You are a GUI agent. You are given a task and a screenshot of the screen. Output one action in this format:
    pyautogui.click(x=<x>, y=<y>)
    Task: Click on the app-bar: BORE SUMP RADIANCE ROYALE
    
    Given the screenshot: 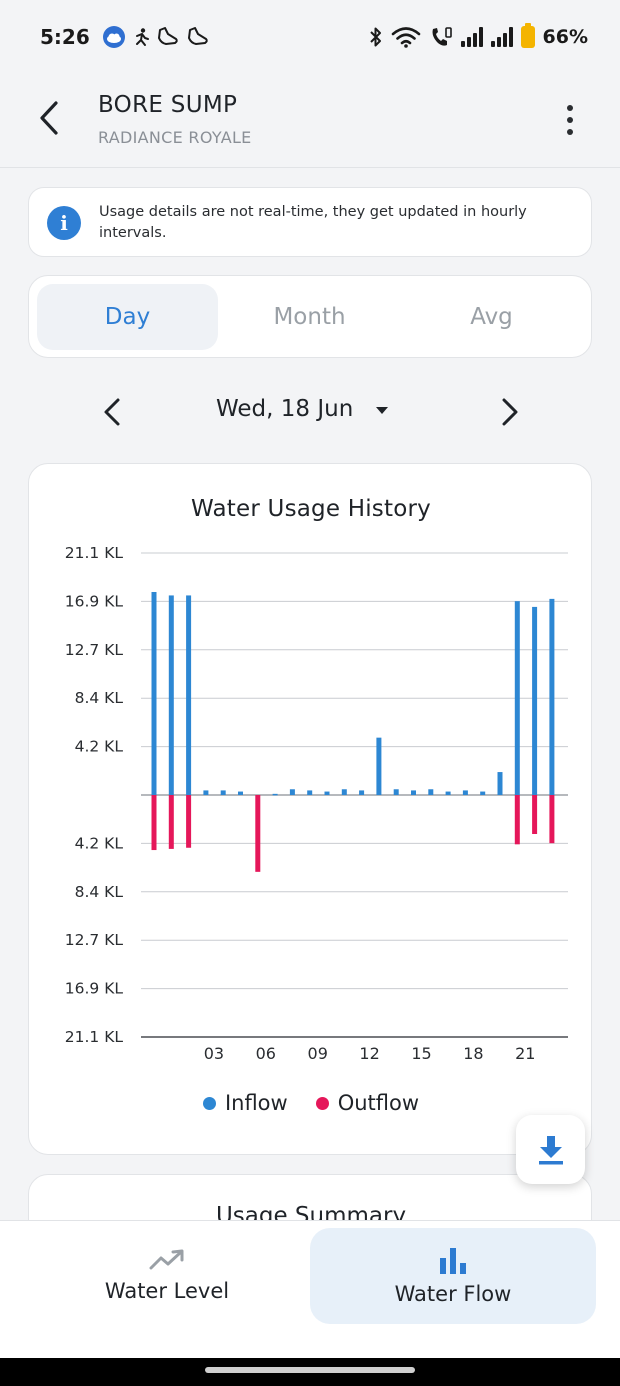 What is the action you would take?
    pyautogui.click(x=310, y=121)
    